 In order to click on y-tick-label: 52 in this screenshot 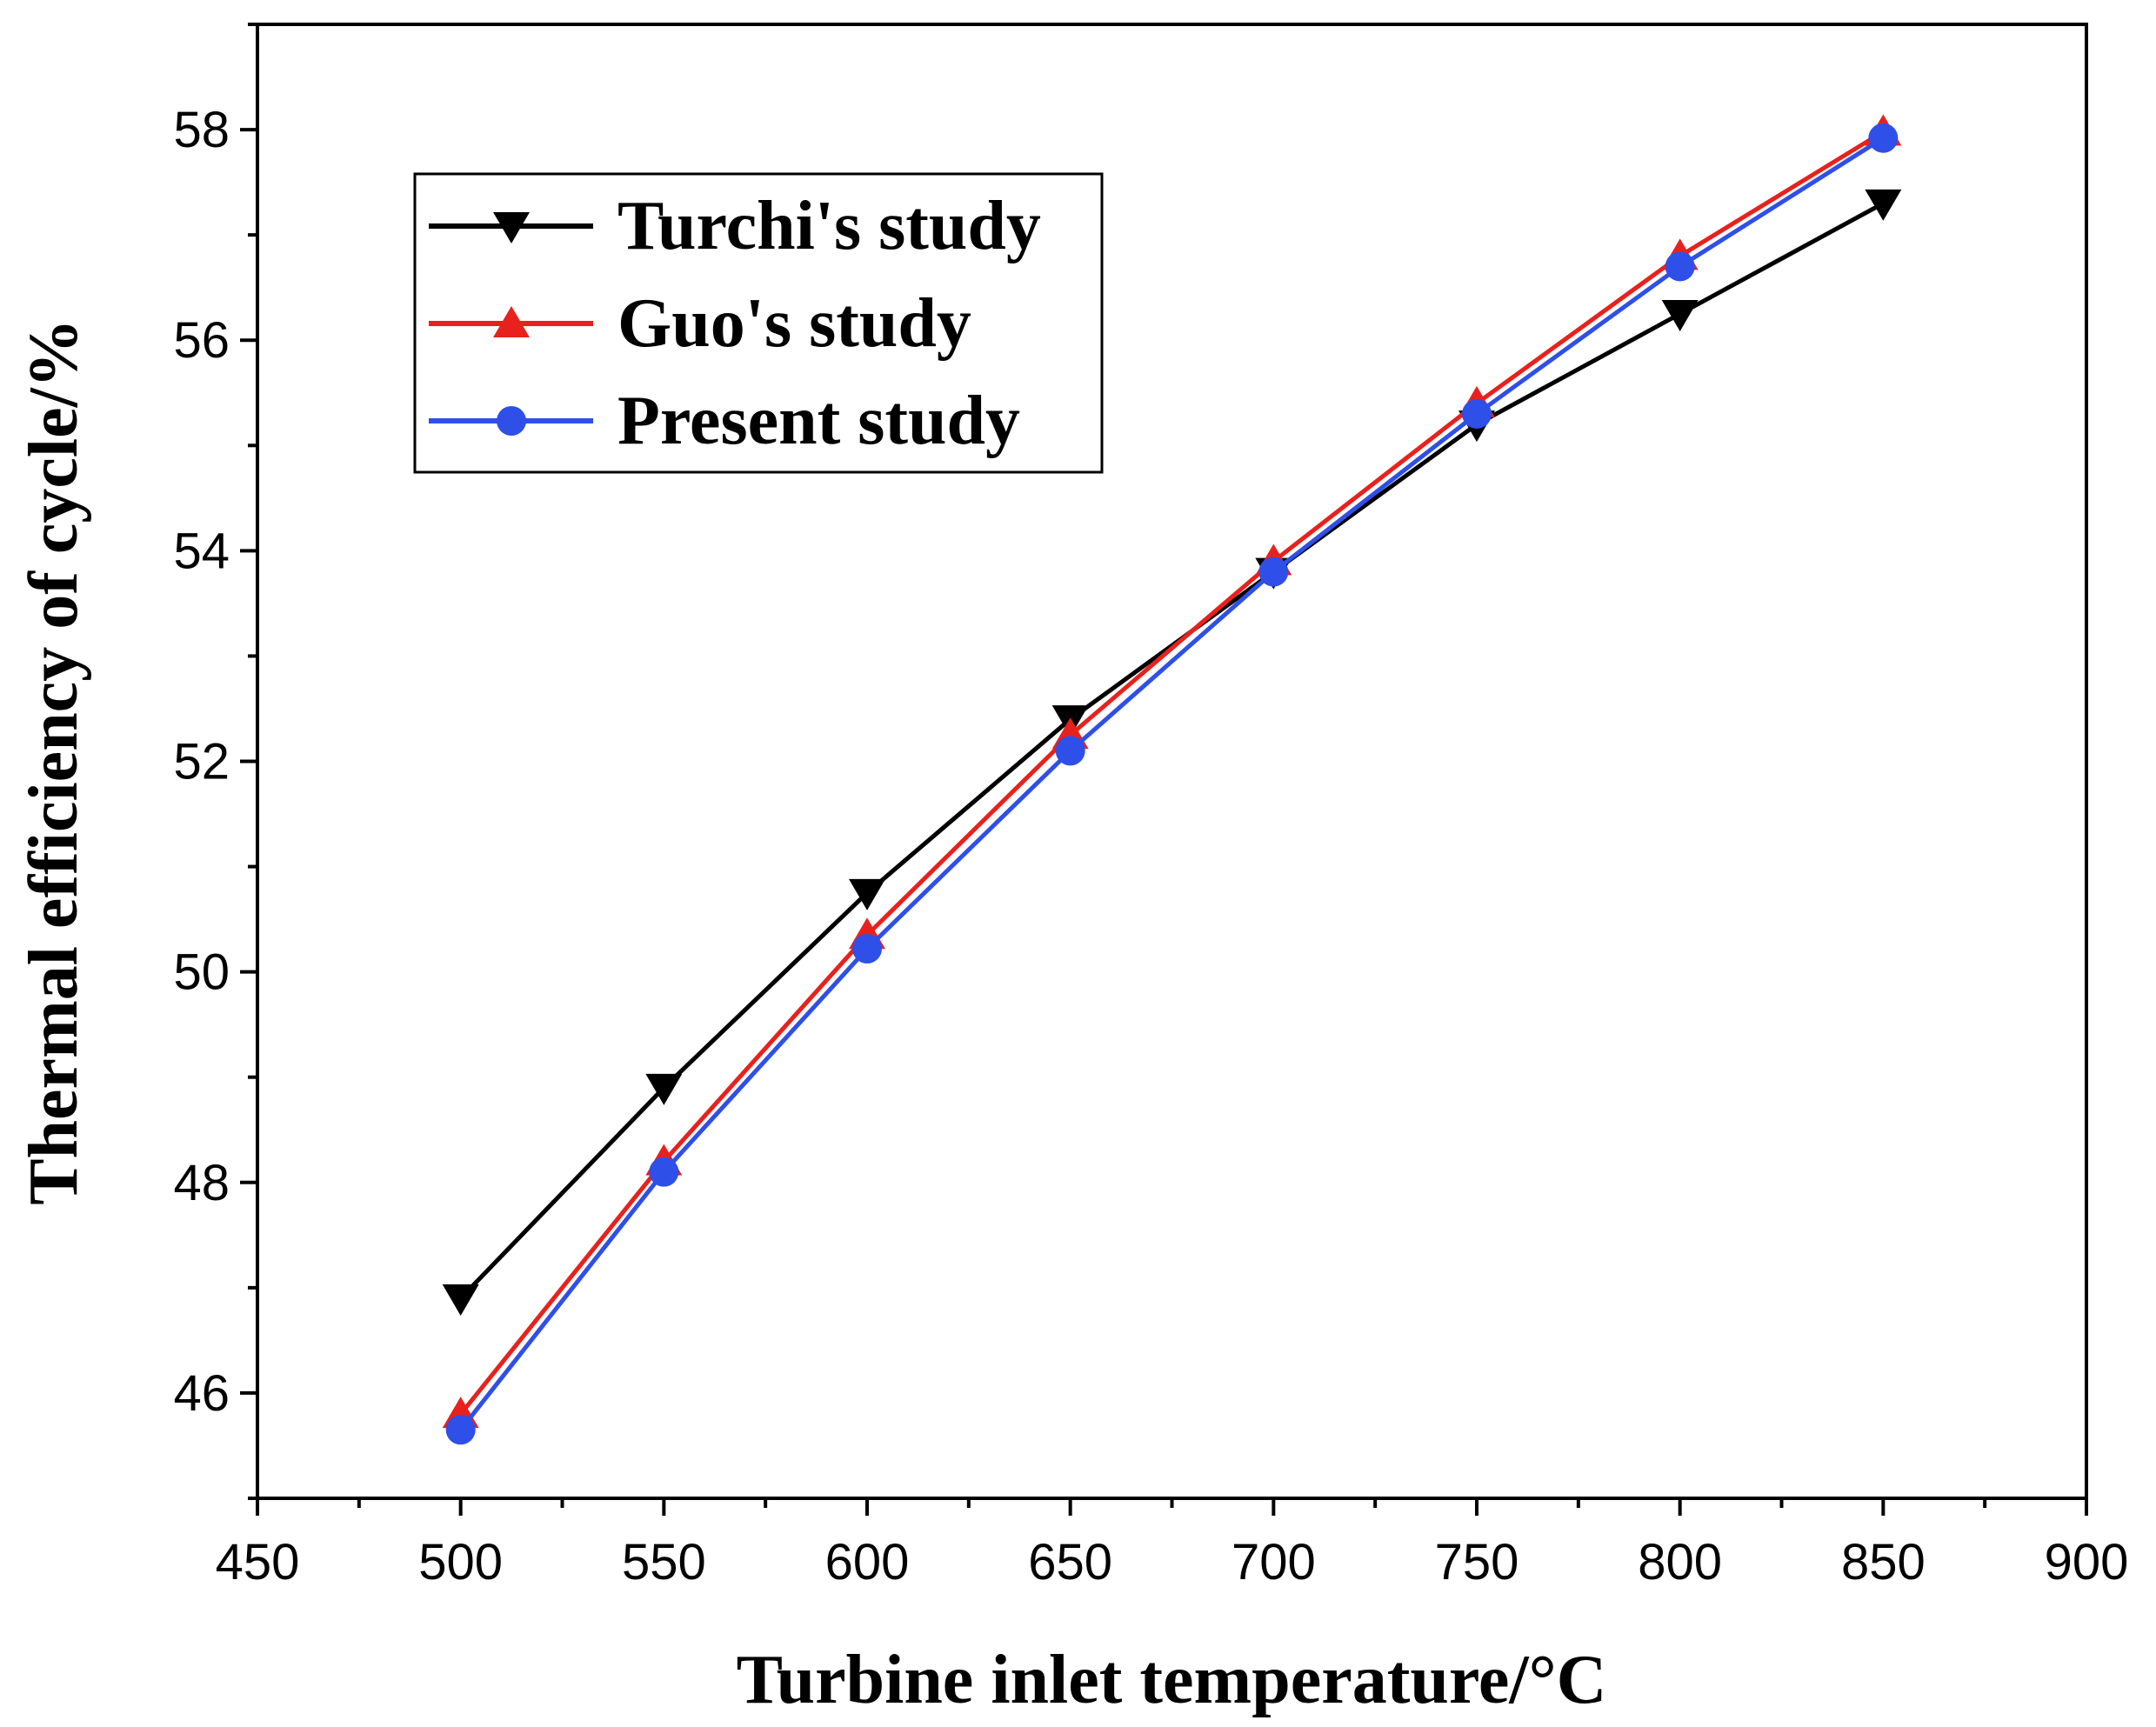, I will do `click(201, 762)`.